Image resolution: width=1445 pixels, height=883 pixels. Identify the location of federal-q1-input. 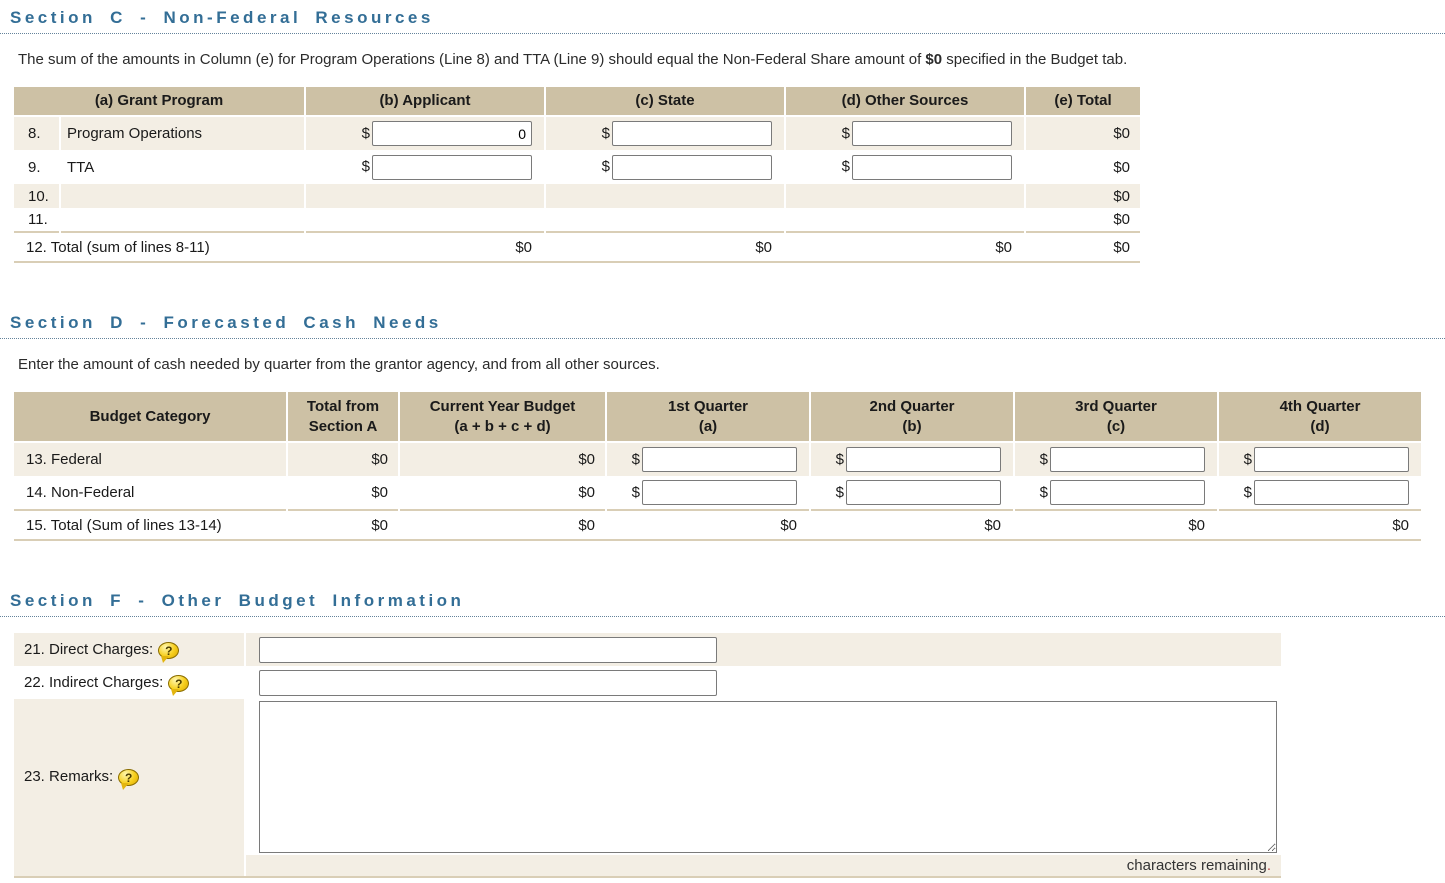
(719, 460).